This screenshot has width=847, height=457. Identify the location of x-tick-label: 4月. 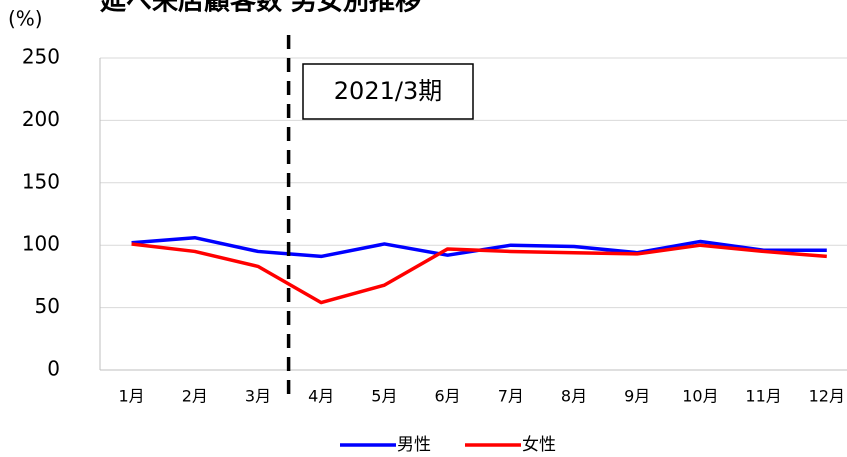
(321, 396).